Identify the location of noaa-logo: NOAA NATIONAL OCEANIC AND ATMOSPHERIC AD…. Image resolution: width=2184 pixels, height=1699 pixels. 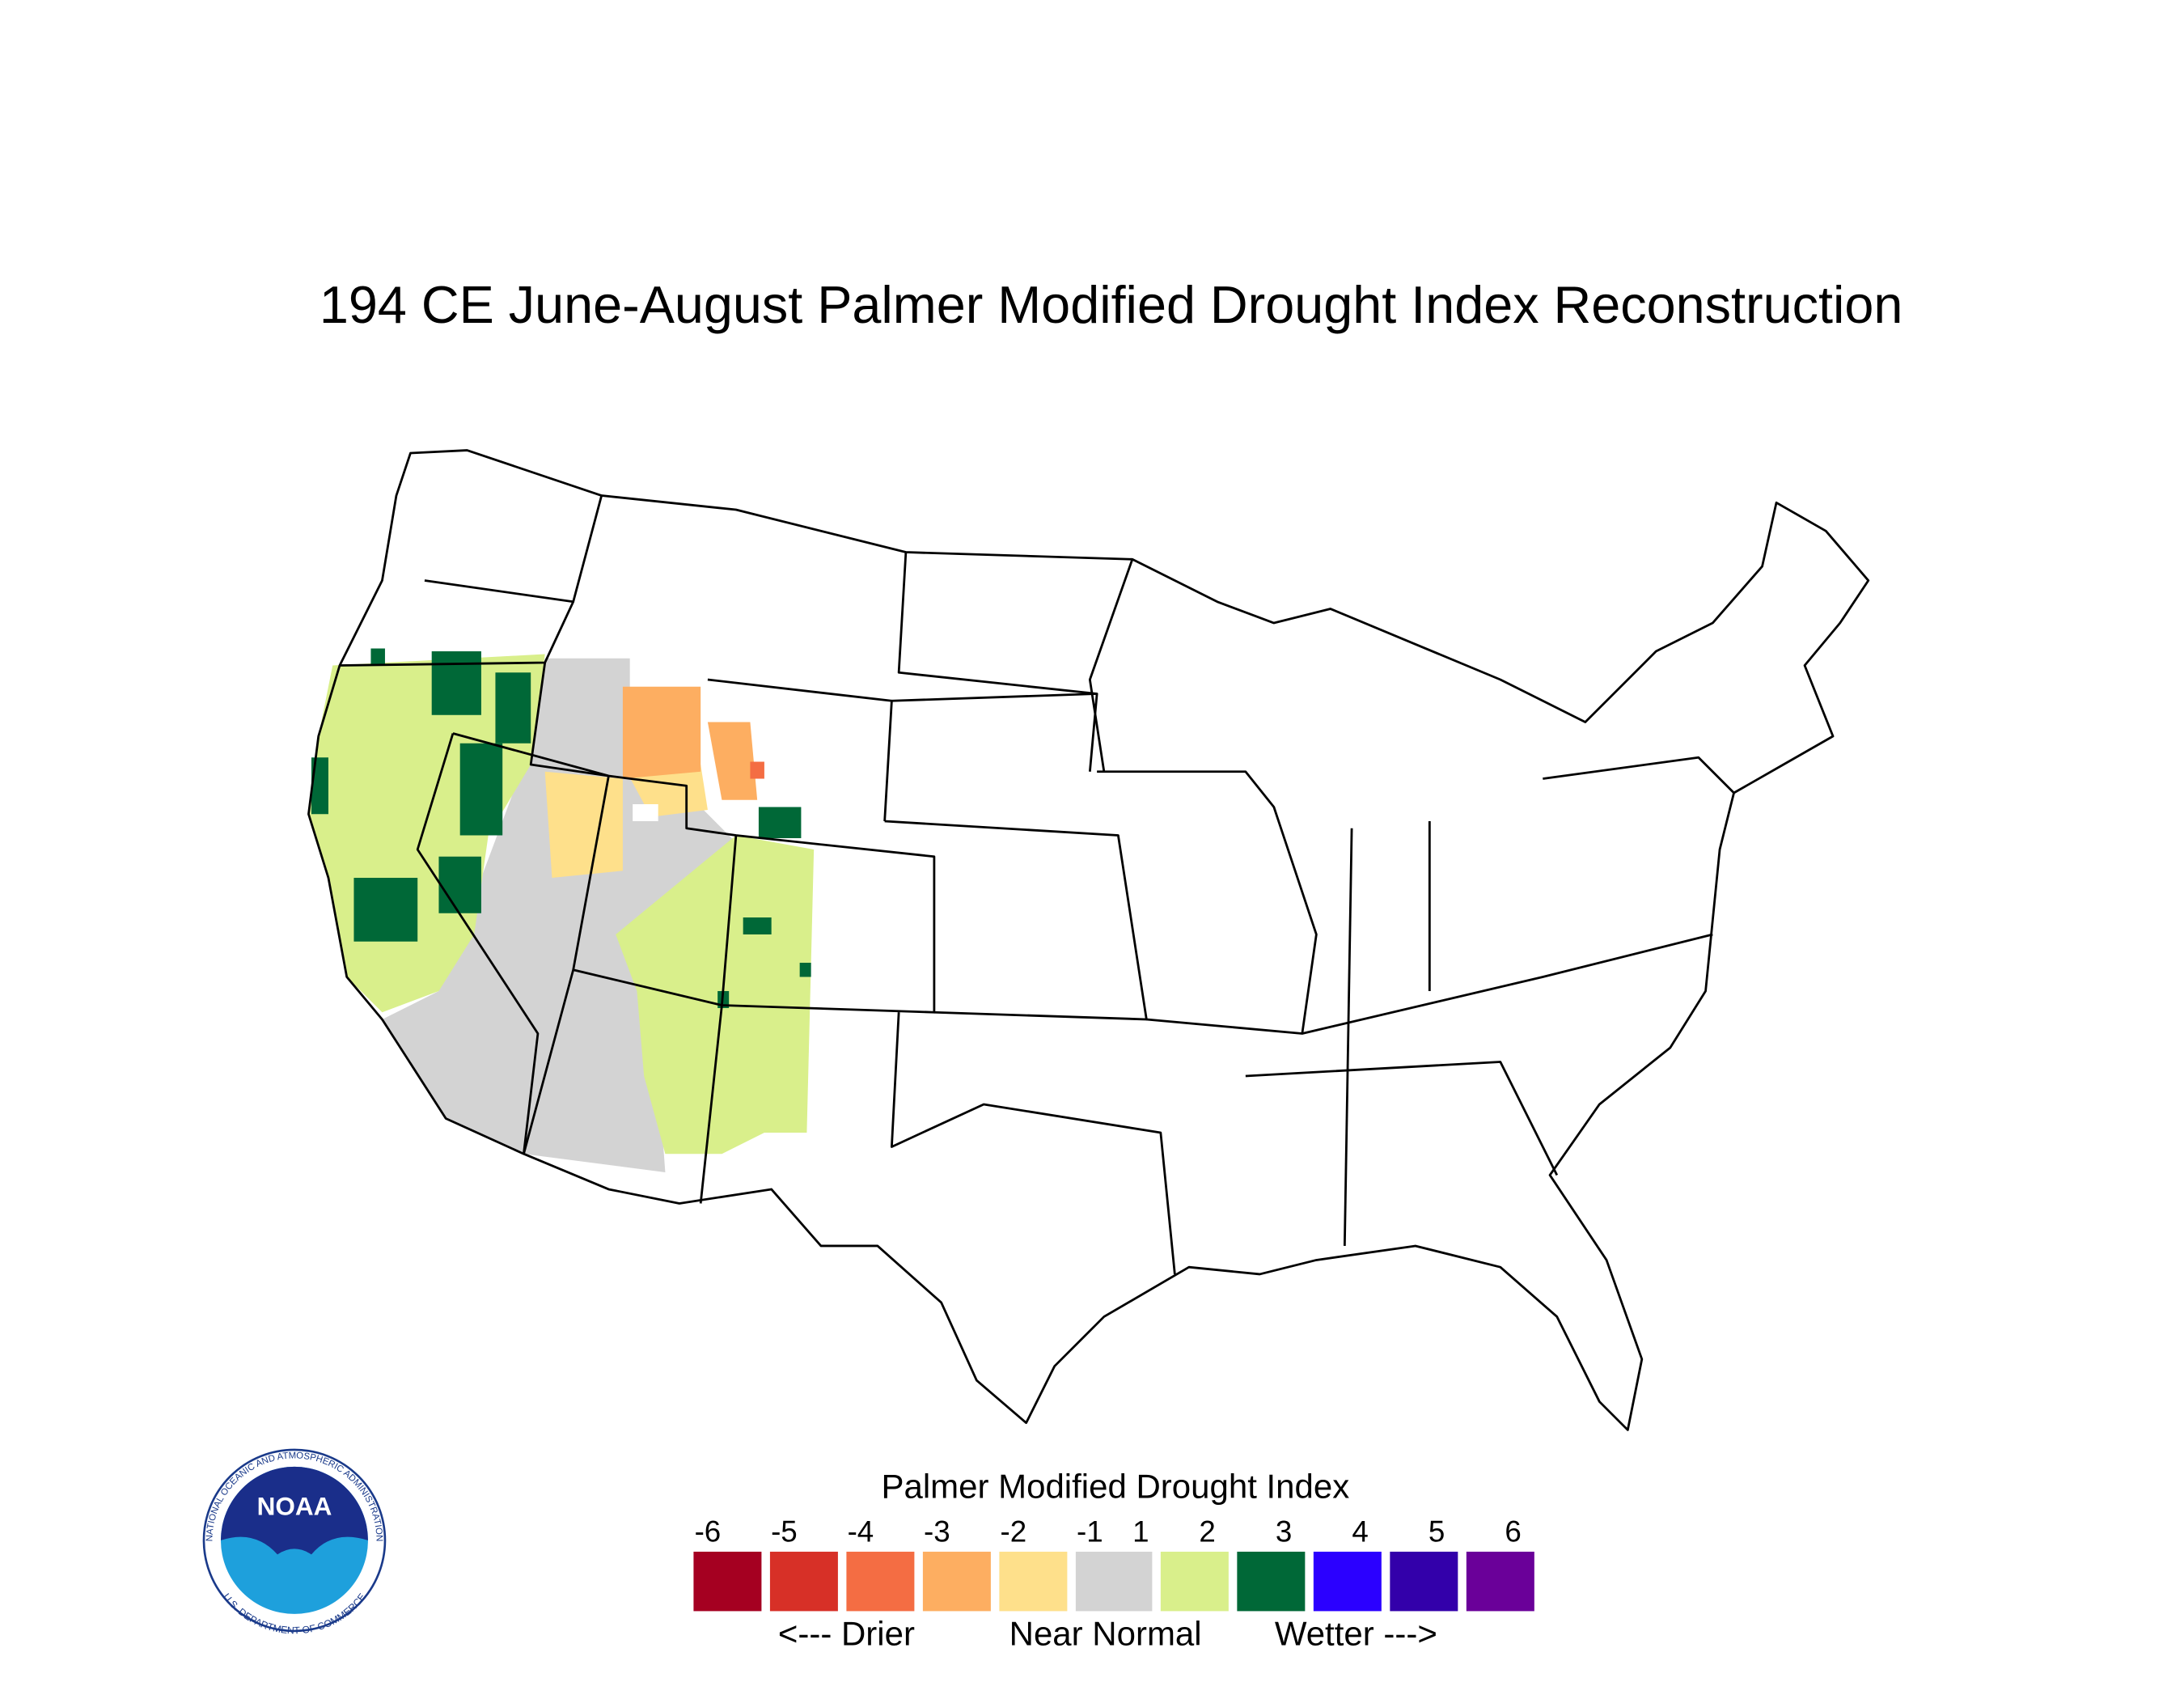
(294, 1542).